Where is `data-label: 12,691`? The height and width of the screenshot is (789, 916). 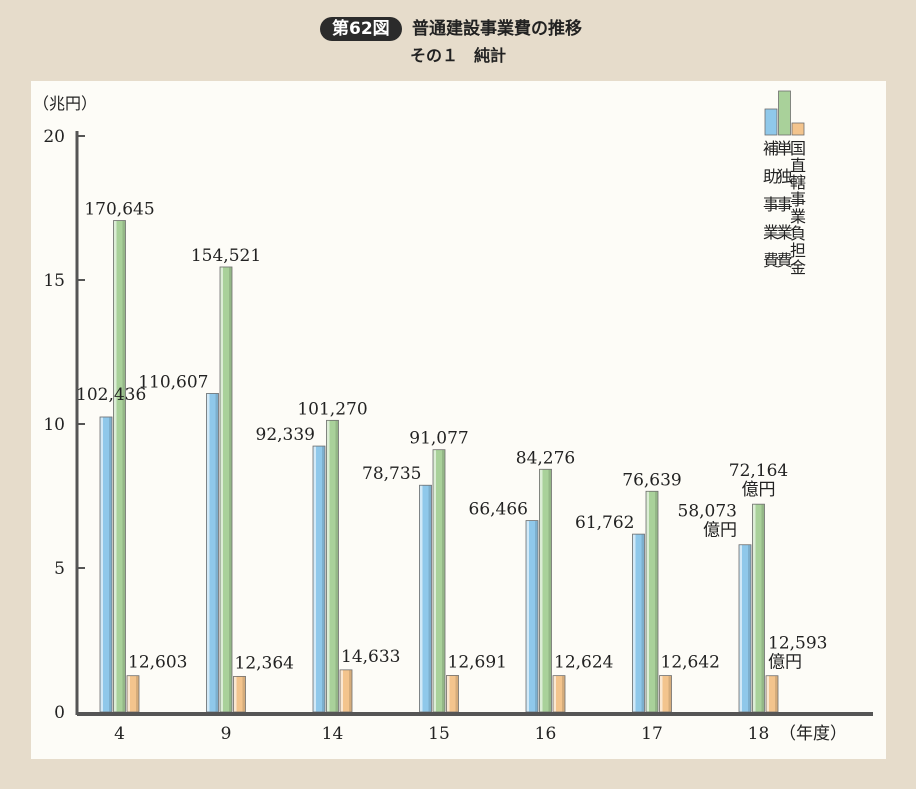
data-label: 12,691 is located at coordinates (477, 662).